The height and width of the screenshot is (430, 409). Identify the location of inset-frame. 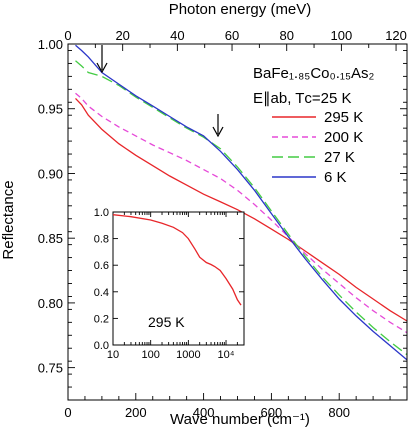
(178, 278).